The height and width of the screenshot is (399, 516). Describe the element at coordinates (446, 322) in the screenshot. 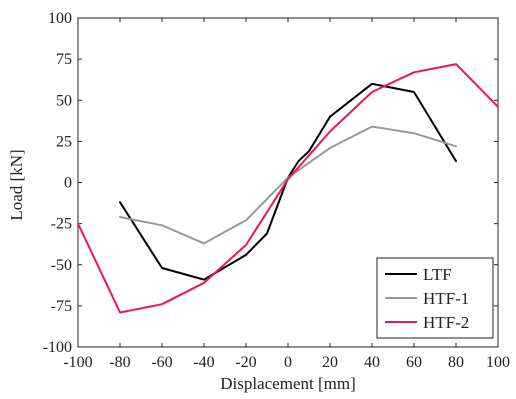

I see `legend-label-htf-2: HTF-2` at that location.